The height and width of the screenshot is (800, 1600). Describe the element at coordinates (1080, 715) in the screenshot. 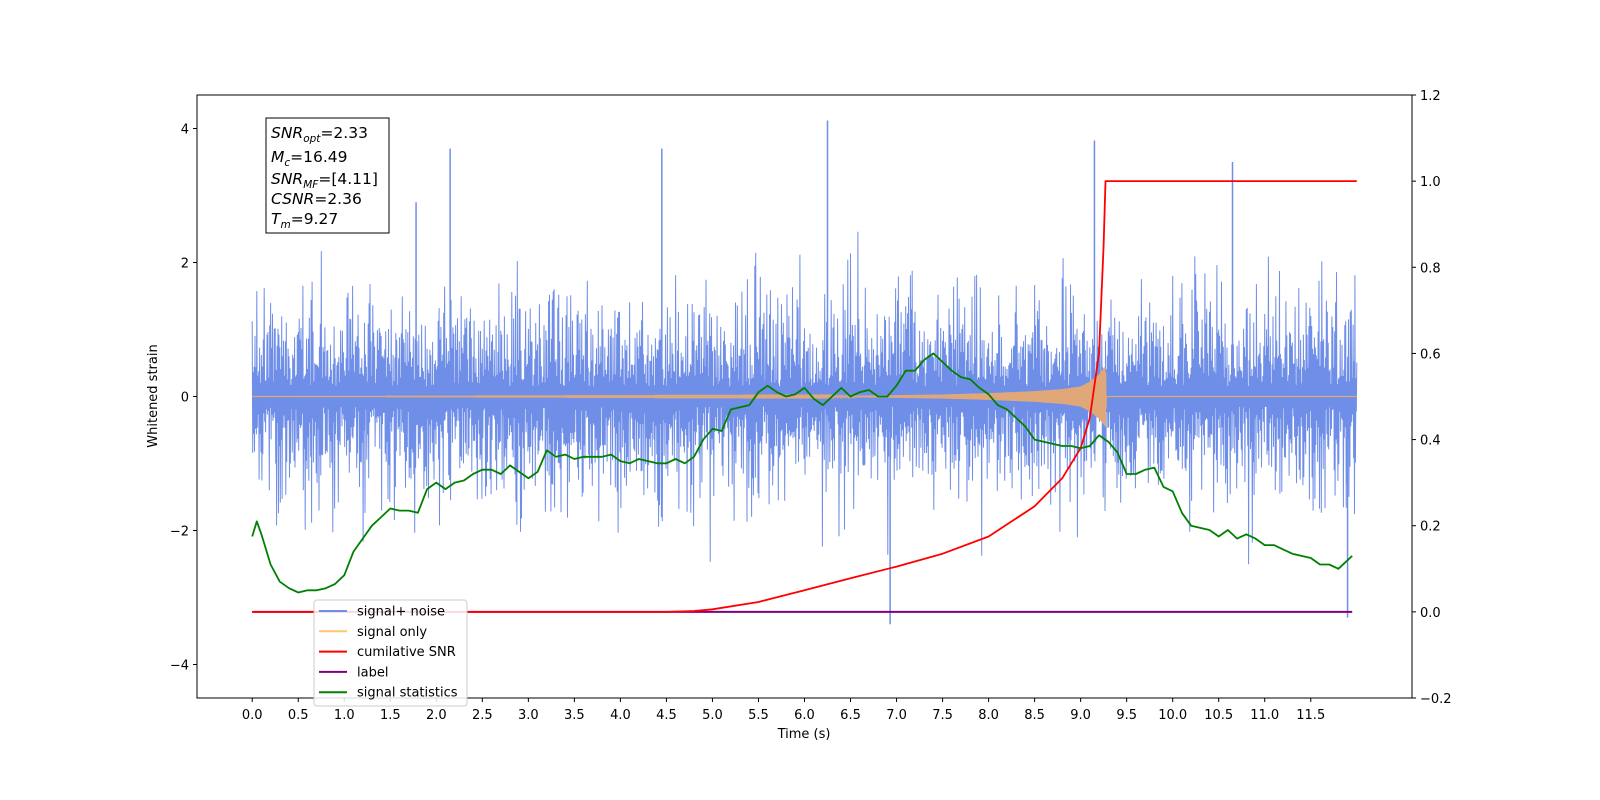

I see `x-tick-label: 9.0` at that location.